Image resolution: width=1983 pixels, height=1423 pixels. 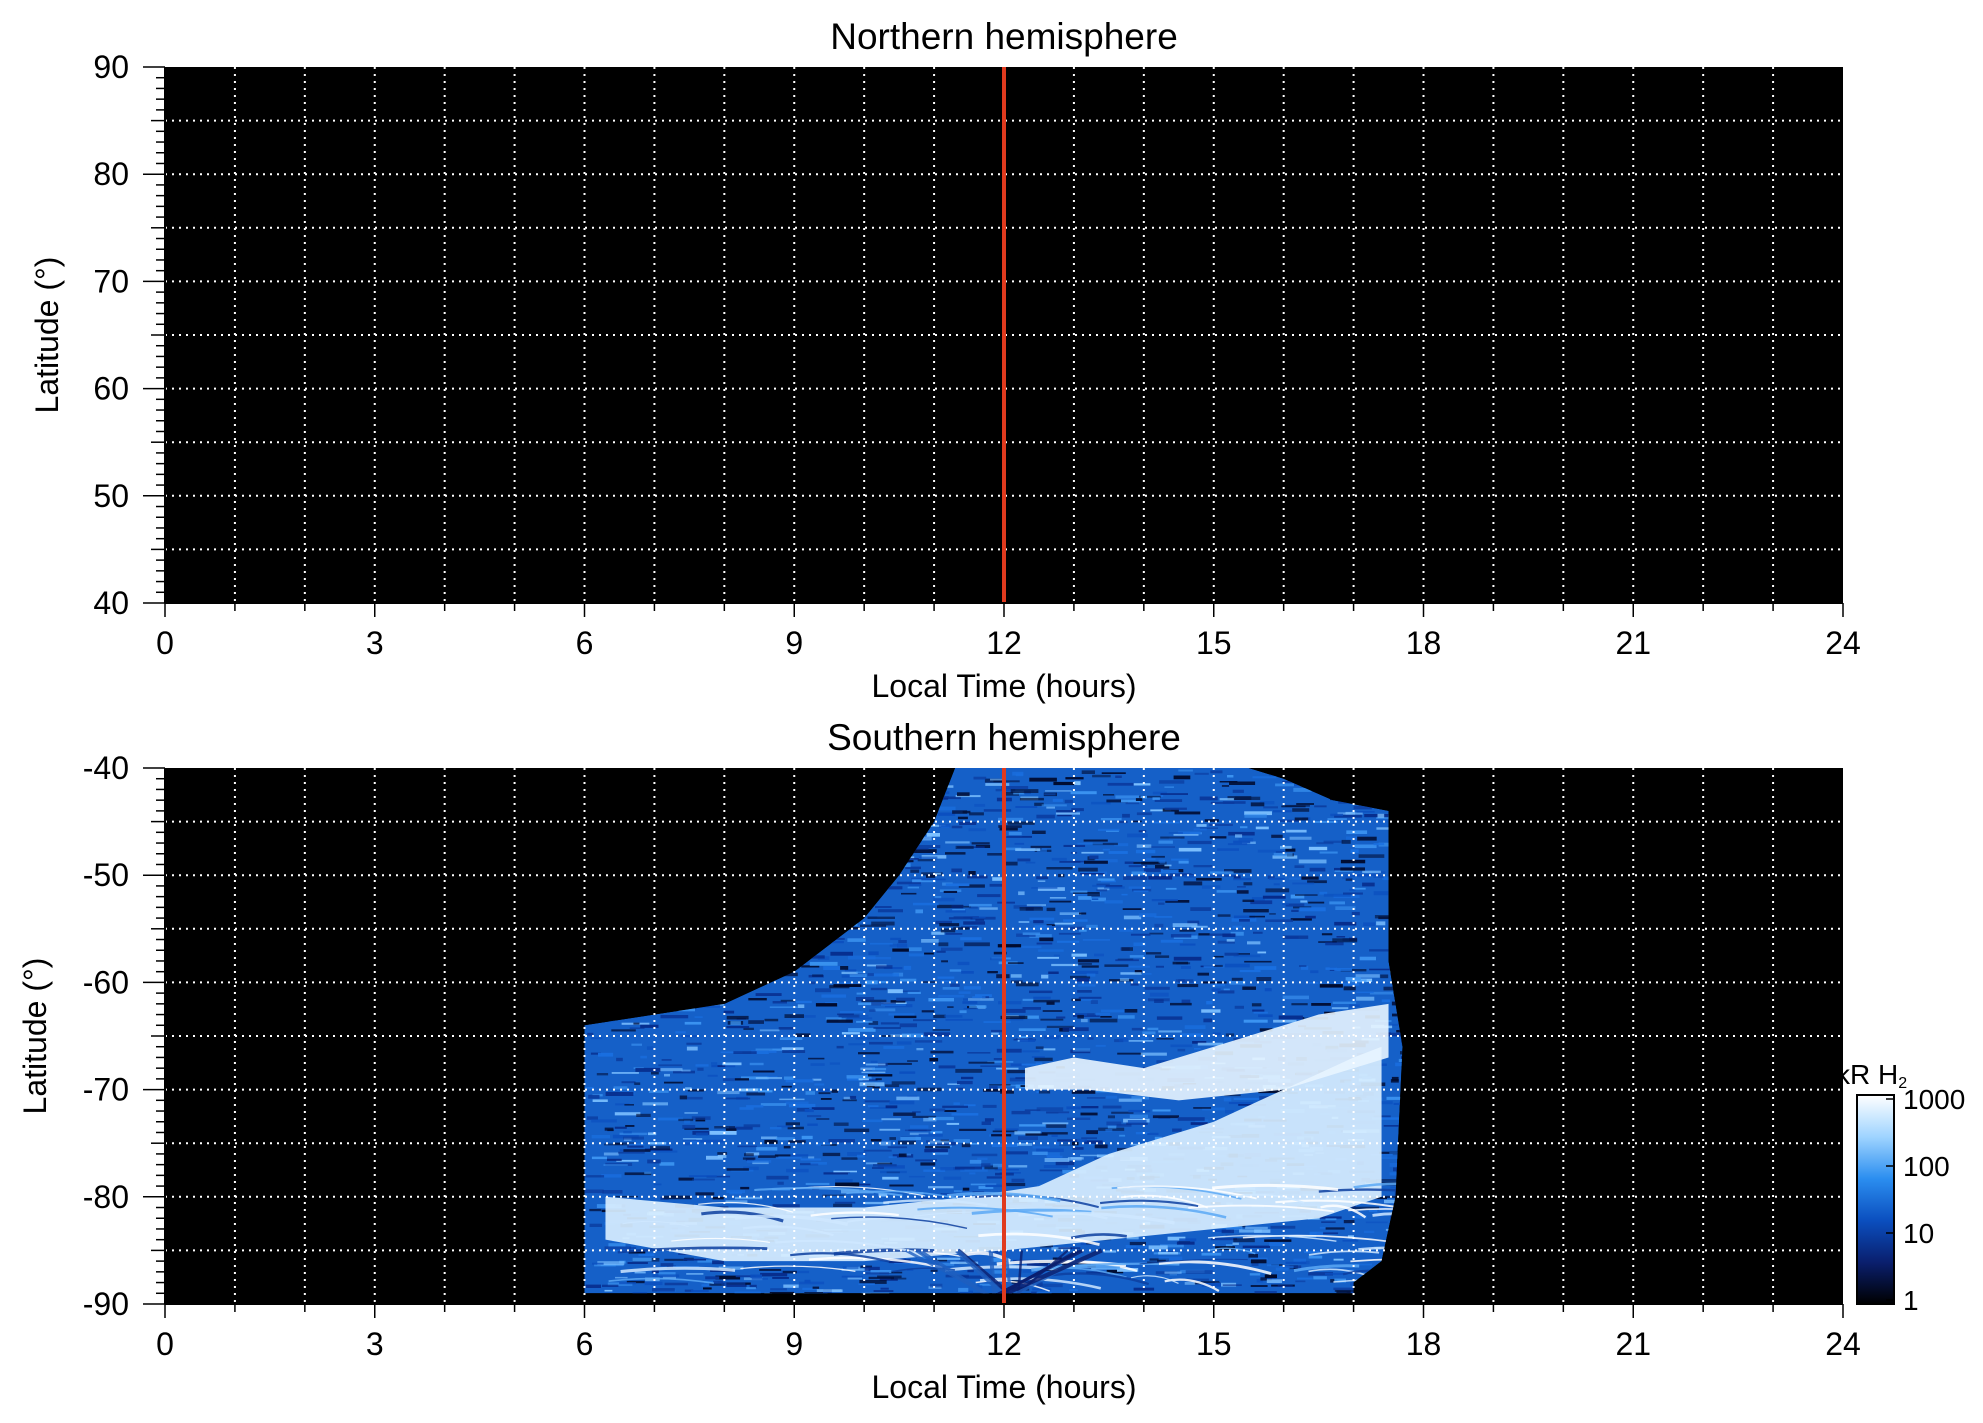 What do you see at coordinates (1424, 1344) in the screenshot?
I see `x-tick-label: 18` at bounding box center [1424, 1344].